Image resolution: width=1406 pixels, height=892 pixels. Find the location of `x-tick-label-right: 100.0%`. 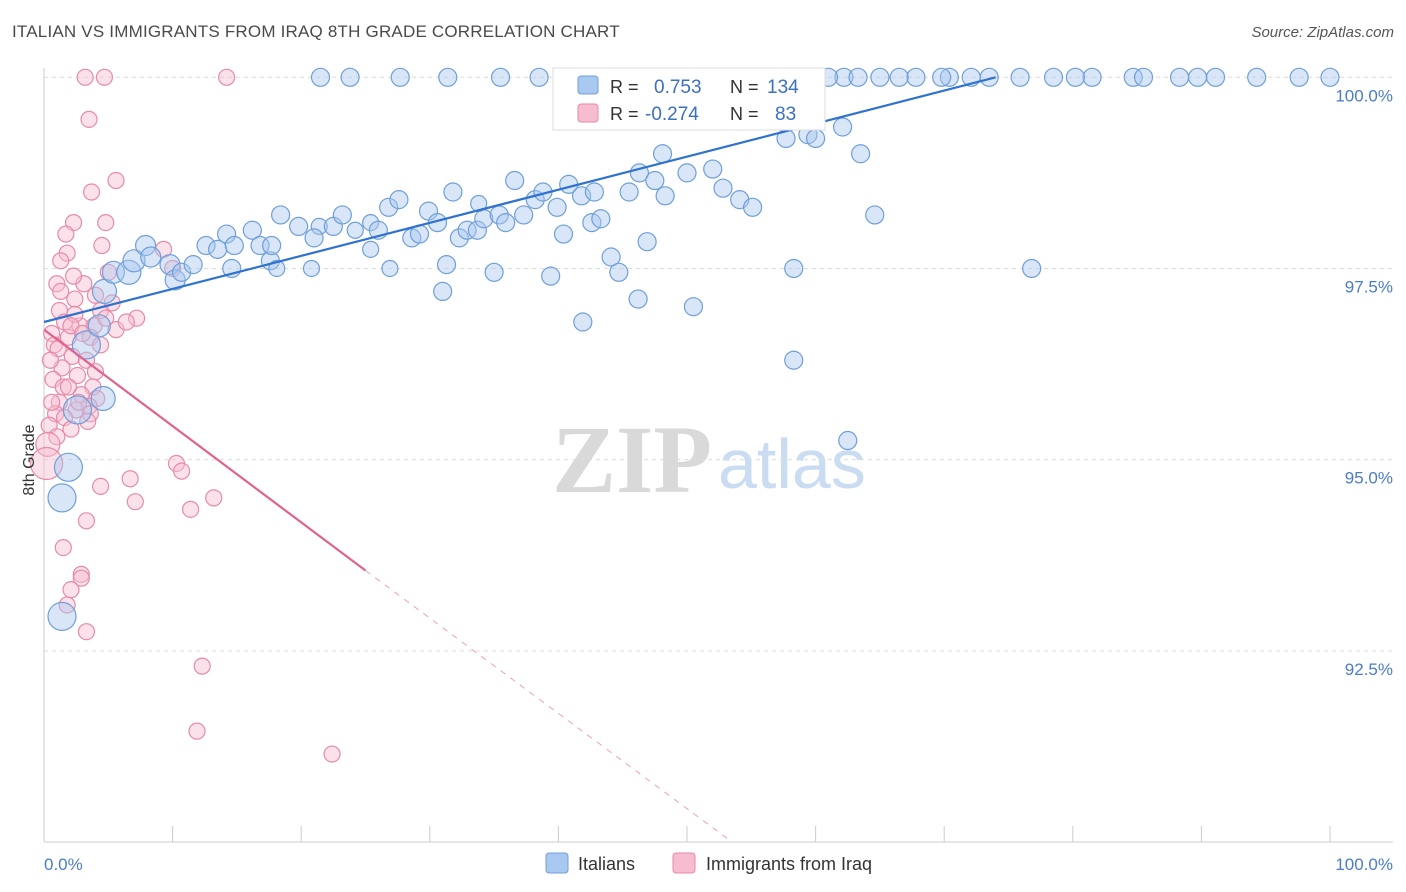

x-tick-label-right: 100.0% is located at coordinates (1364, 864).